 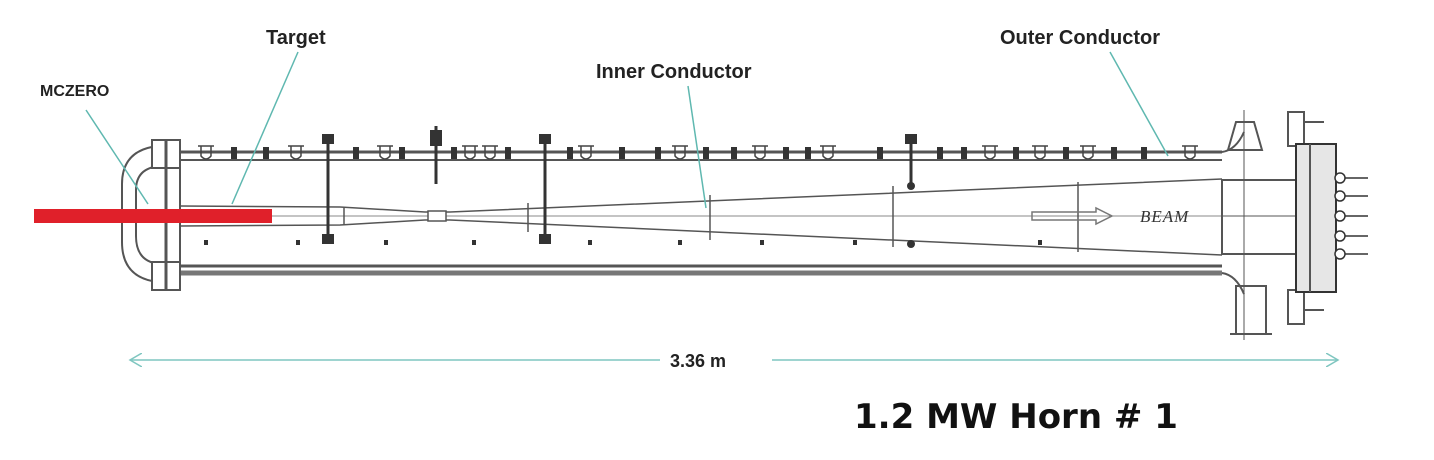 I want to click on label-inner-conductor: Inner Conductor, so click(x=674, y=72).